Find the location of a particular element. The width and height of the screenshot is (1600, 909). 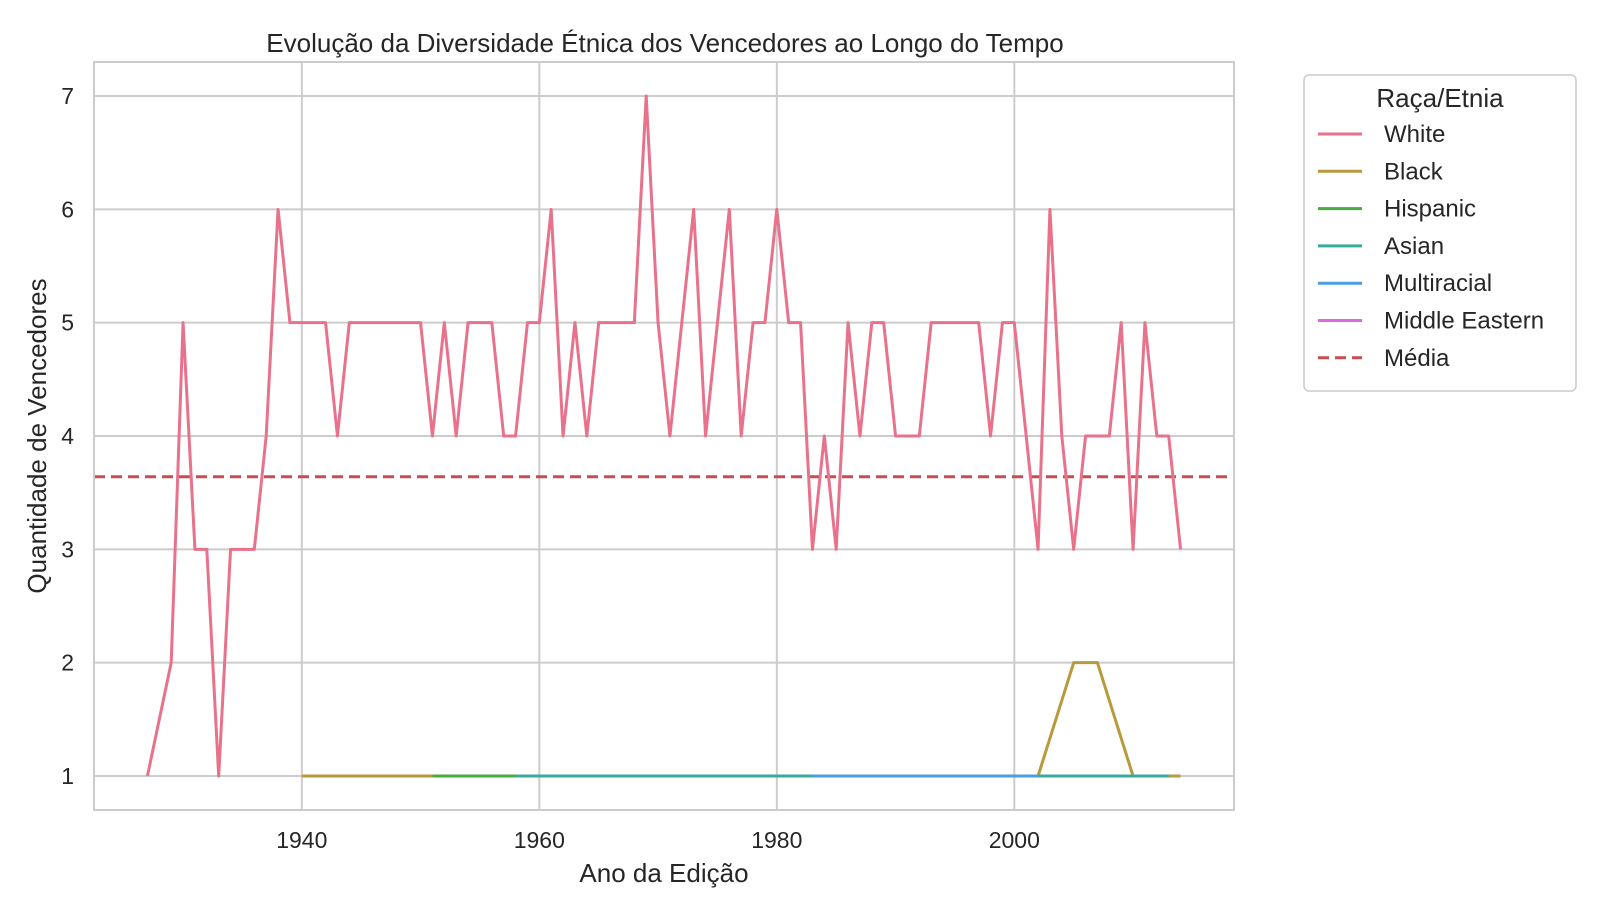

x-tick-label: 2000 is located at coordinates (1014, 840).